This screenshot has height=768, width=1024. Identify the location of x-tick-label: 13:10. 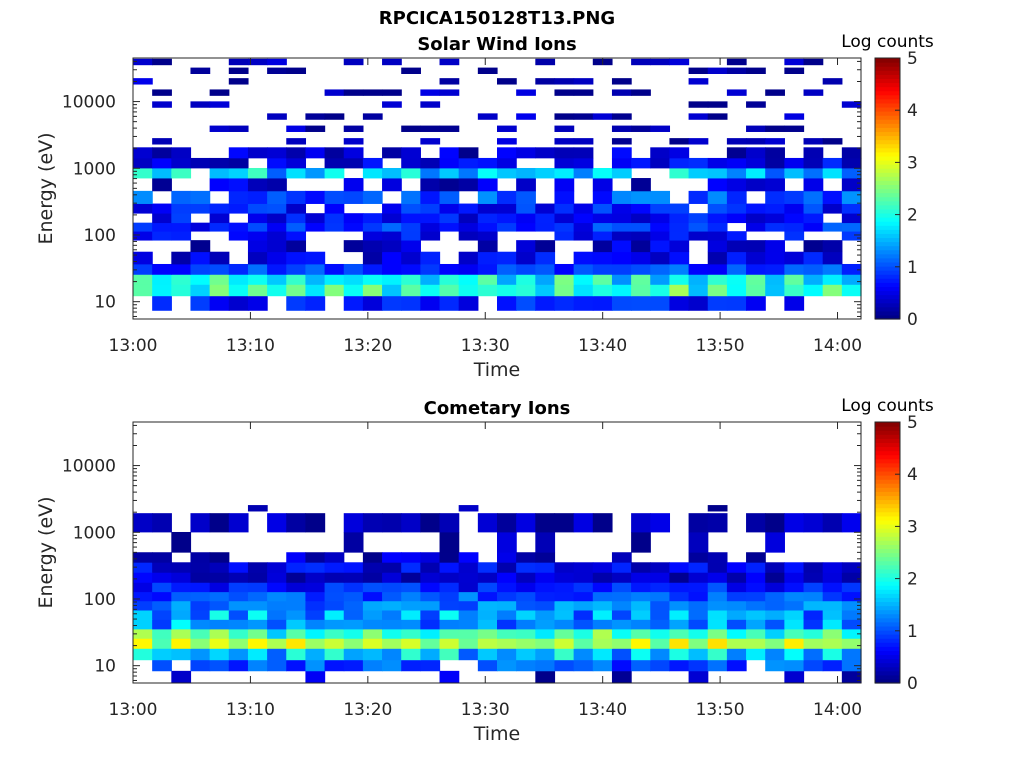
(250, 346).